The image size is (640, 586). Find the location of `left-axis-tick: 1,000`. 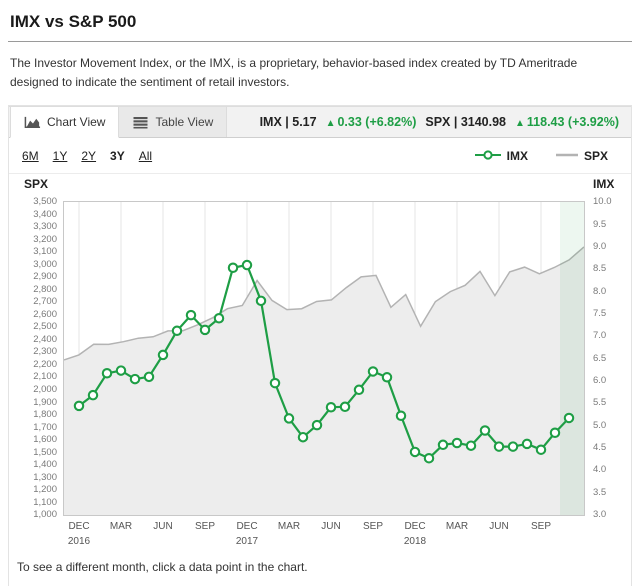

left-axis-tick: 1,000 is located at coordinates (45, 515).